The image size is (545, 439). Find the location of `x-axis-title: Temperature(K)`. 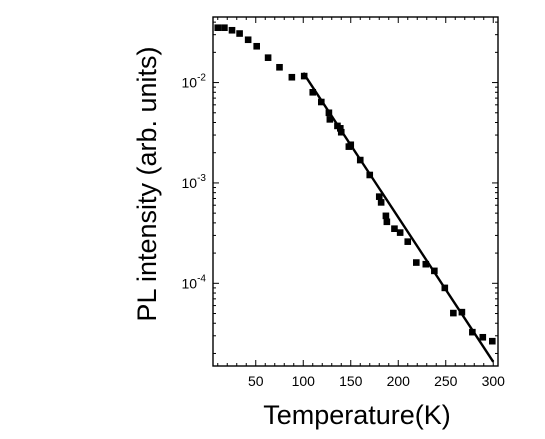

x-axis-title: Temperature(K) is located at coordinates (357, 415).